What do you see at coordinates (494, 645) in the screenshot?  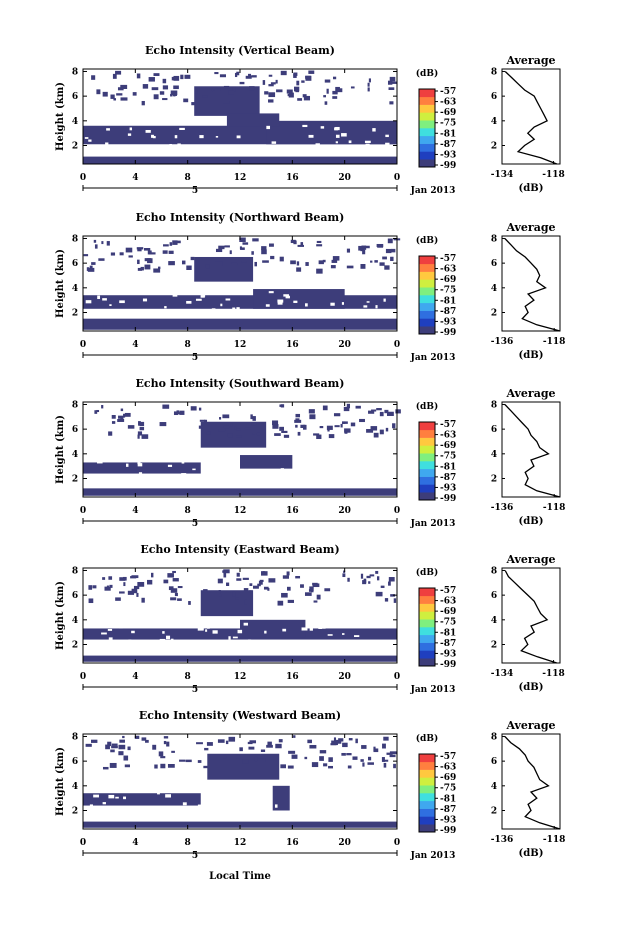 I see `avg-y-tick-label: 2` at bounding box center [494, 645].